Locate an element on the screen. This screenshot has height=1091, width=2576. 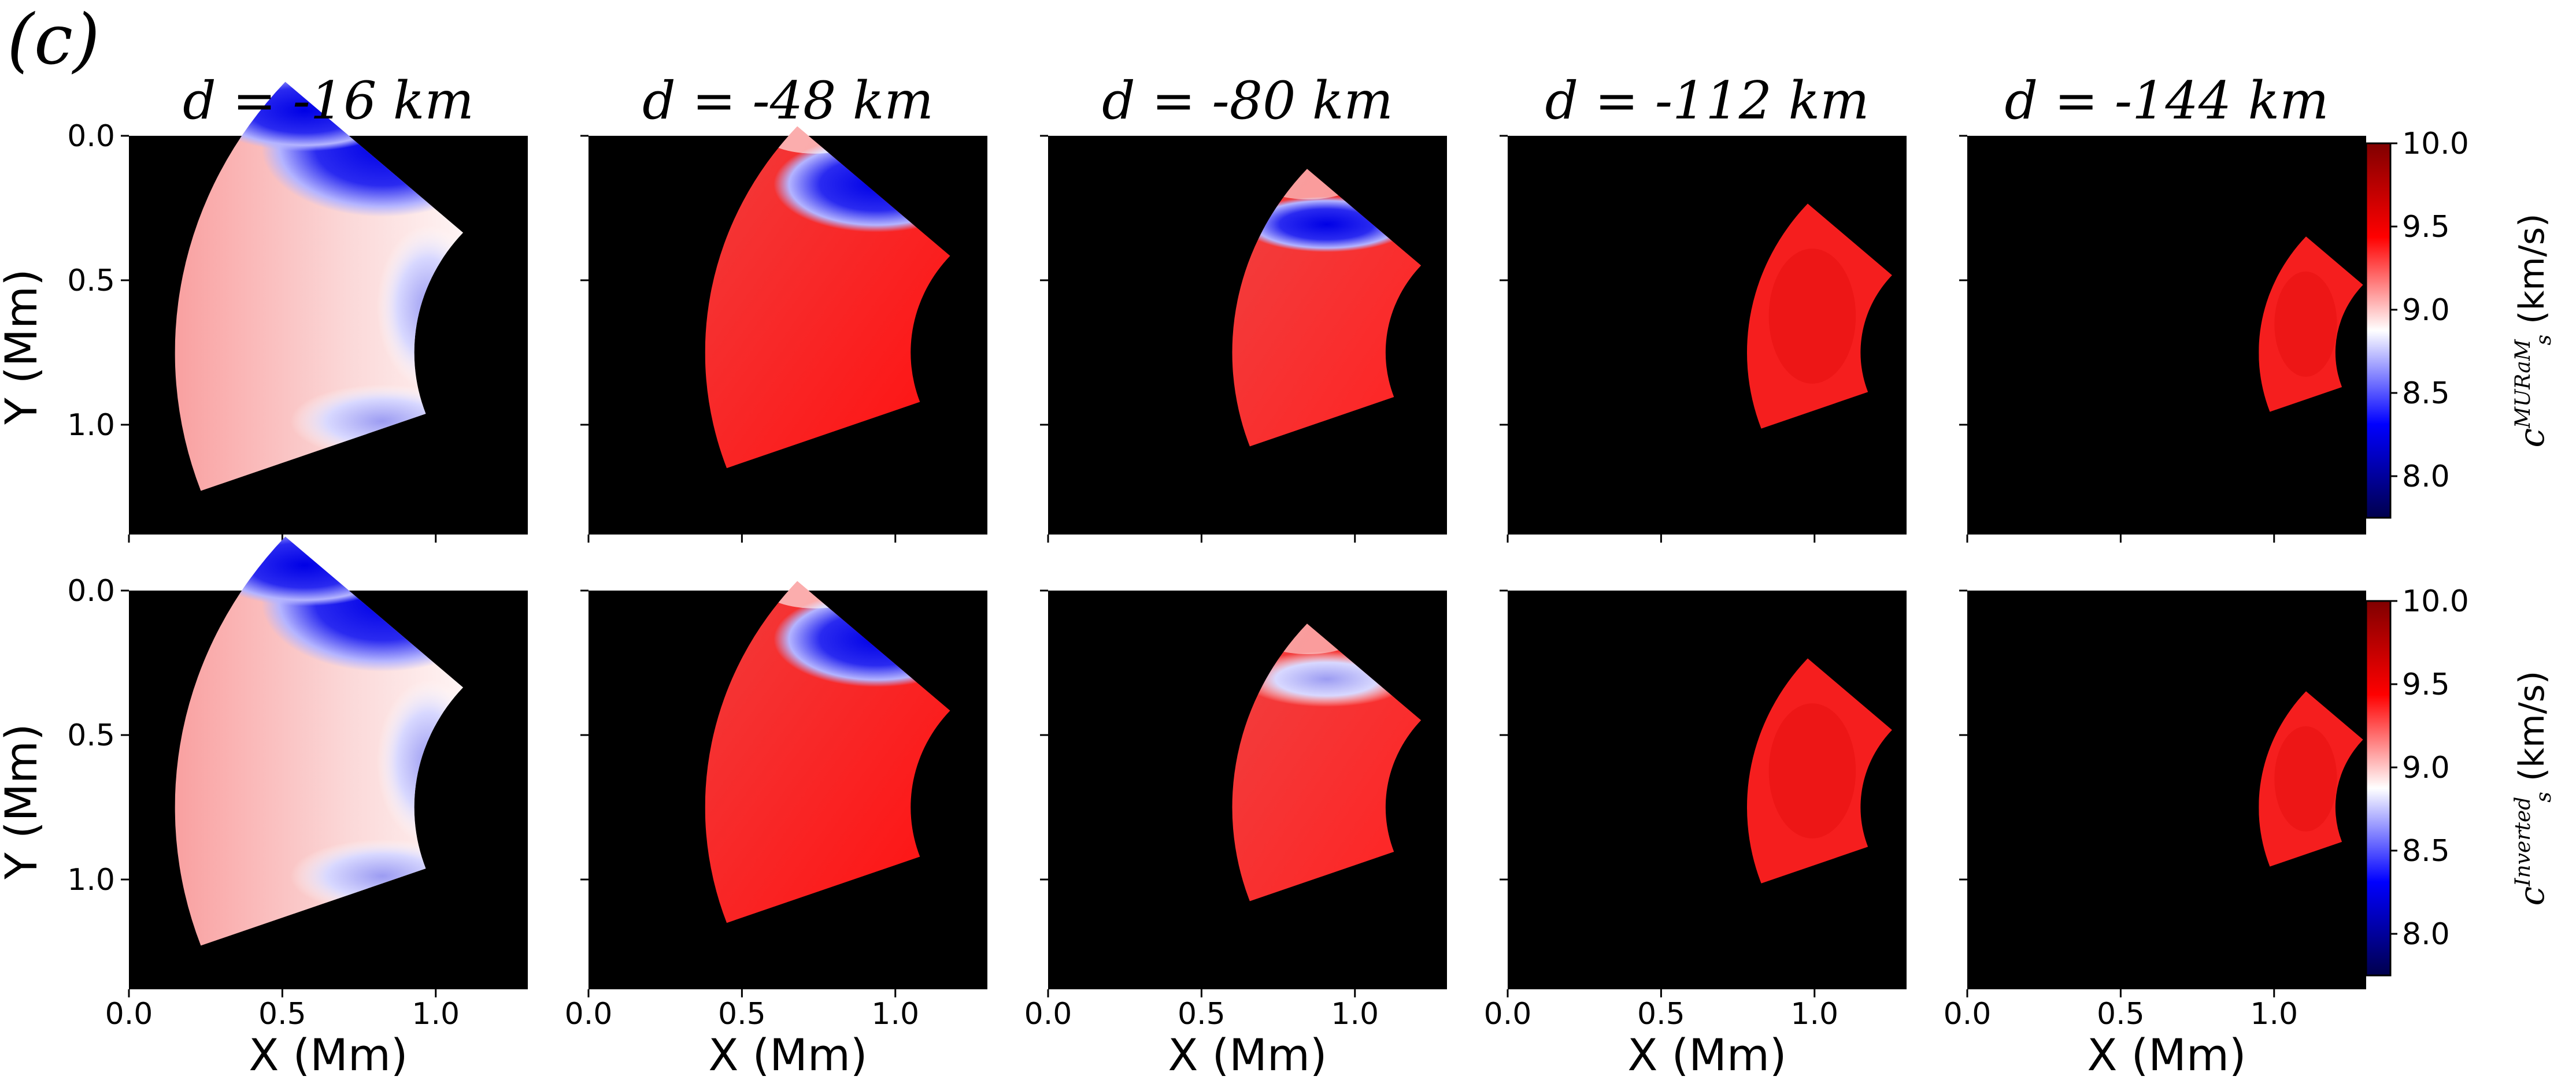
panel-title: d = -80 km is located at coordinates (1248, 100).